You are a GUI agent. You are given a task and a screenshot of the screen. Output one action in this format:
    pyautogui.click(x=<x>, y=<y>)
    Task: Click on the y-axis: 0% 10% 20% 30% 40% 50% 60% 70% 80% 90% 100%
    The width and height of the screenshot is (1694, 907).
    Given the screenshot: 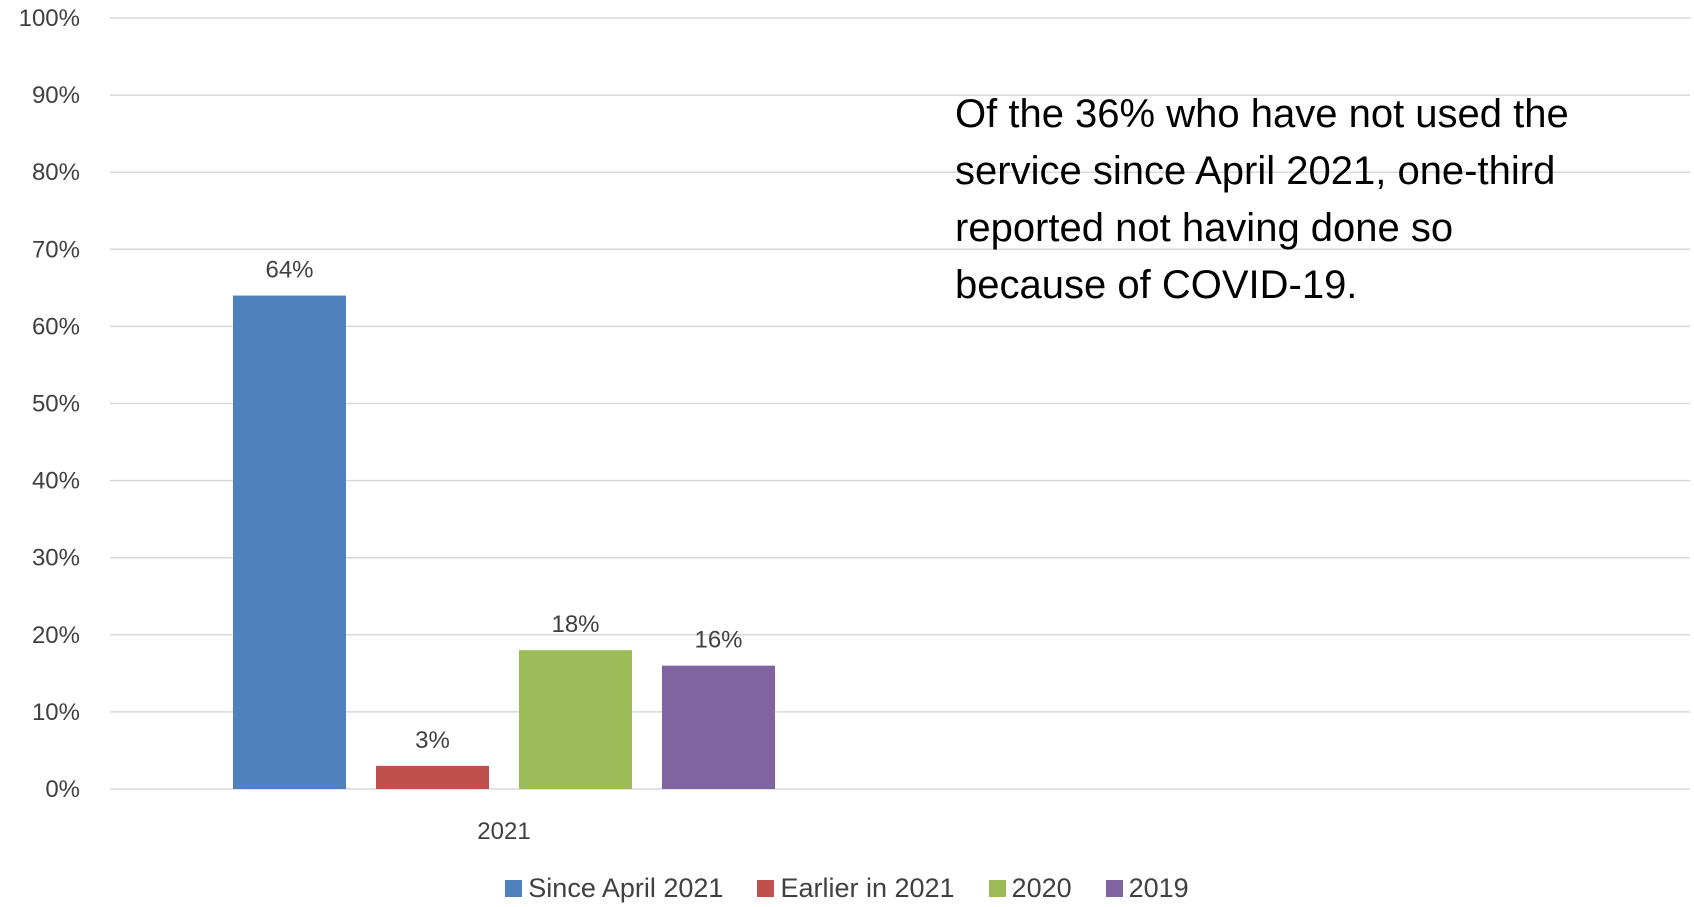 What is the action you would take?
    pyautogui.click(x=49, y=404)
    